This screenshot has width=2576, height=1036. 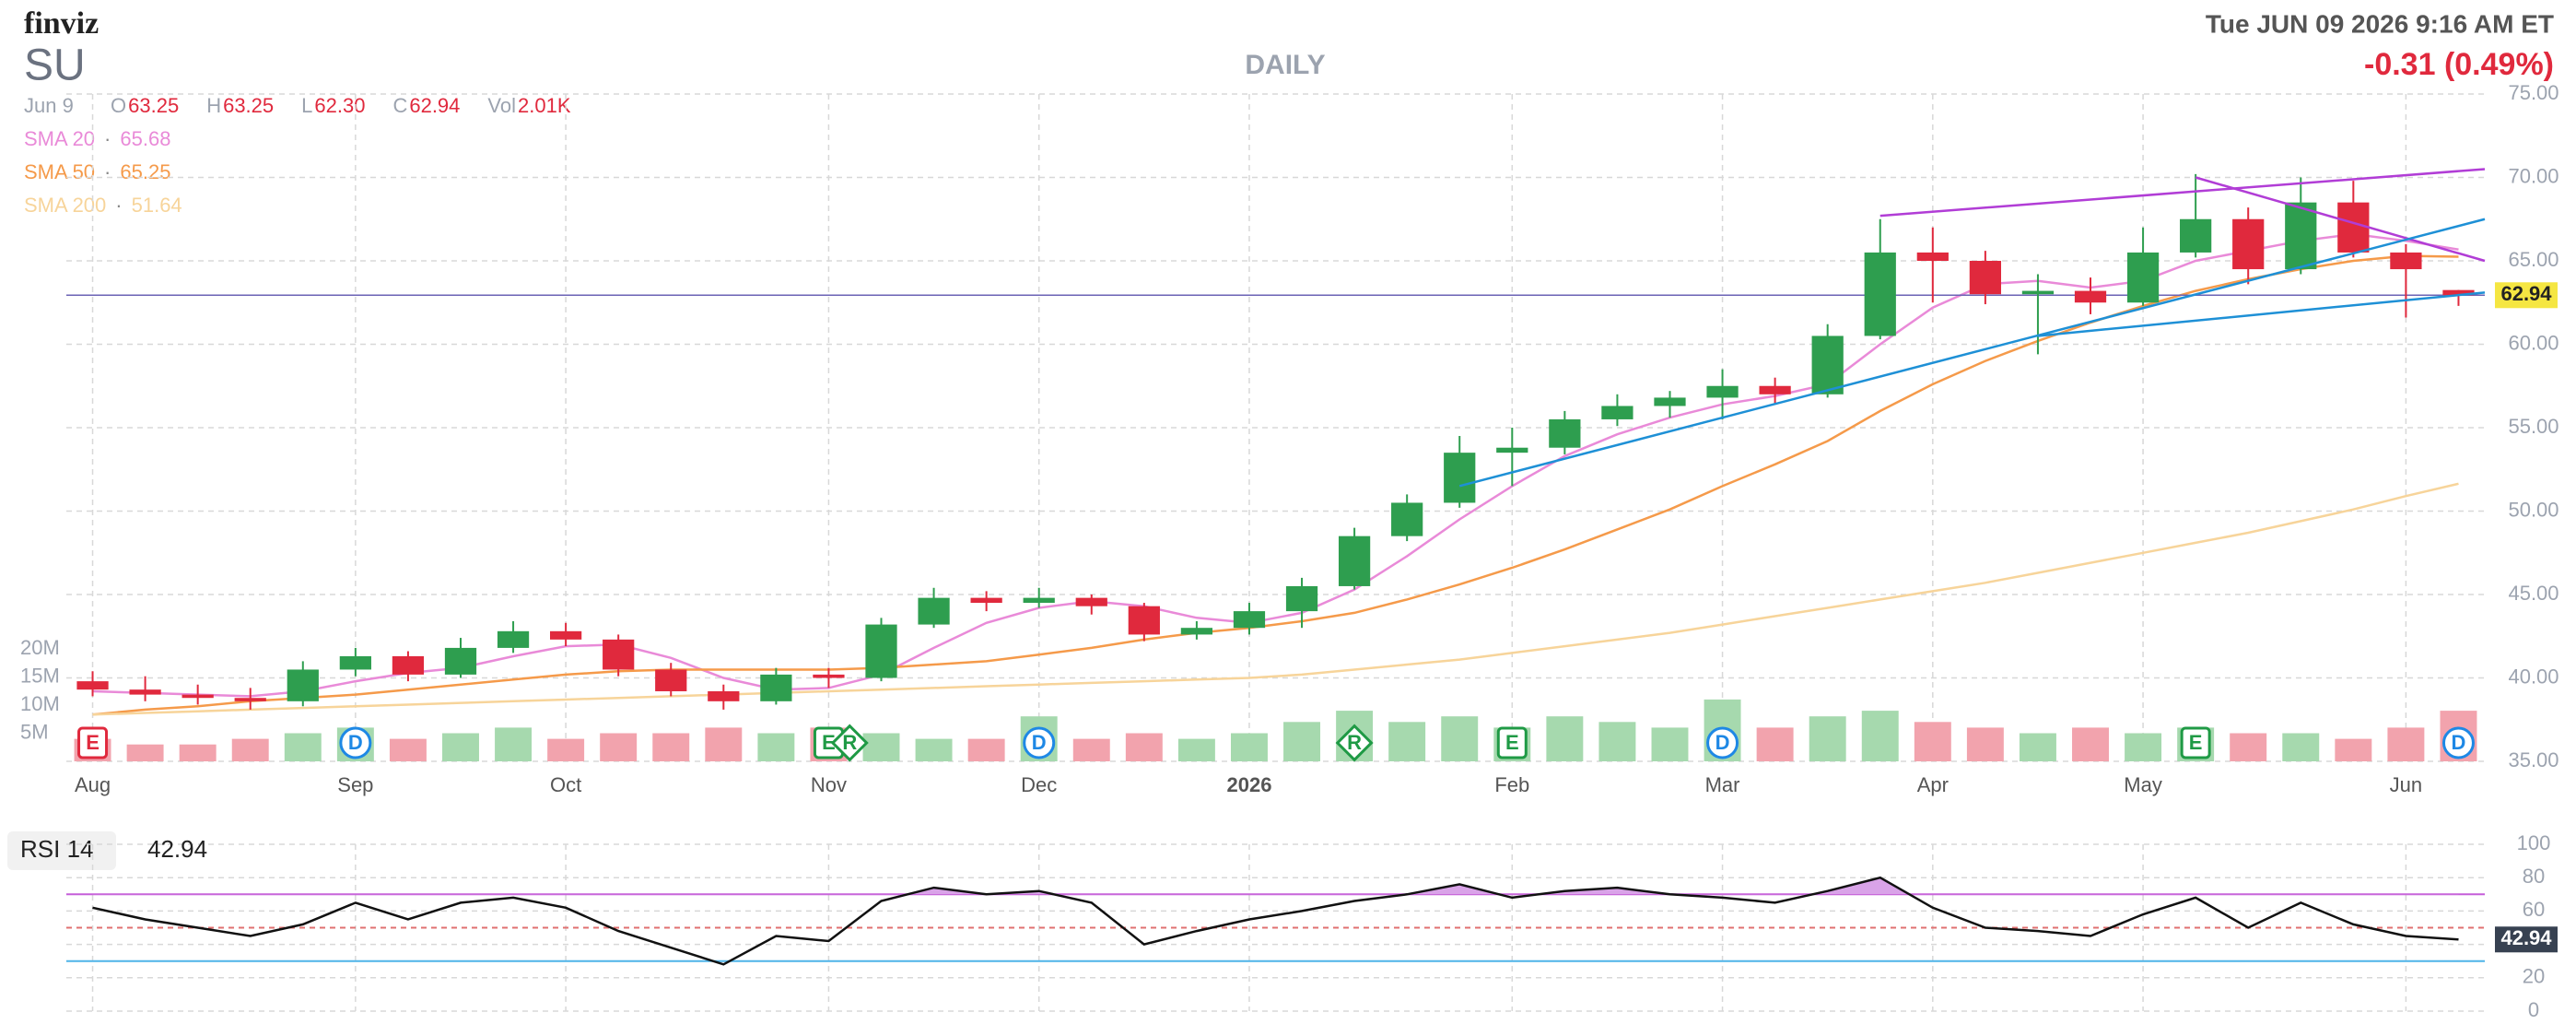 I want to click on last-price-label: 62.94, so click(x=2526, y=293).